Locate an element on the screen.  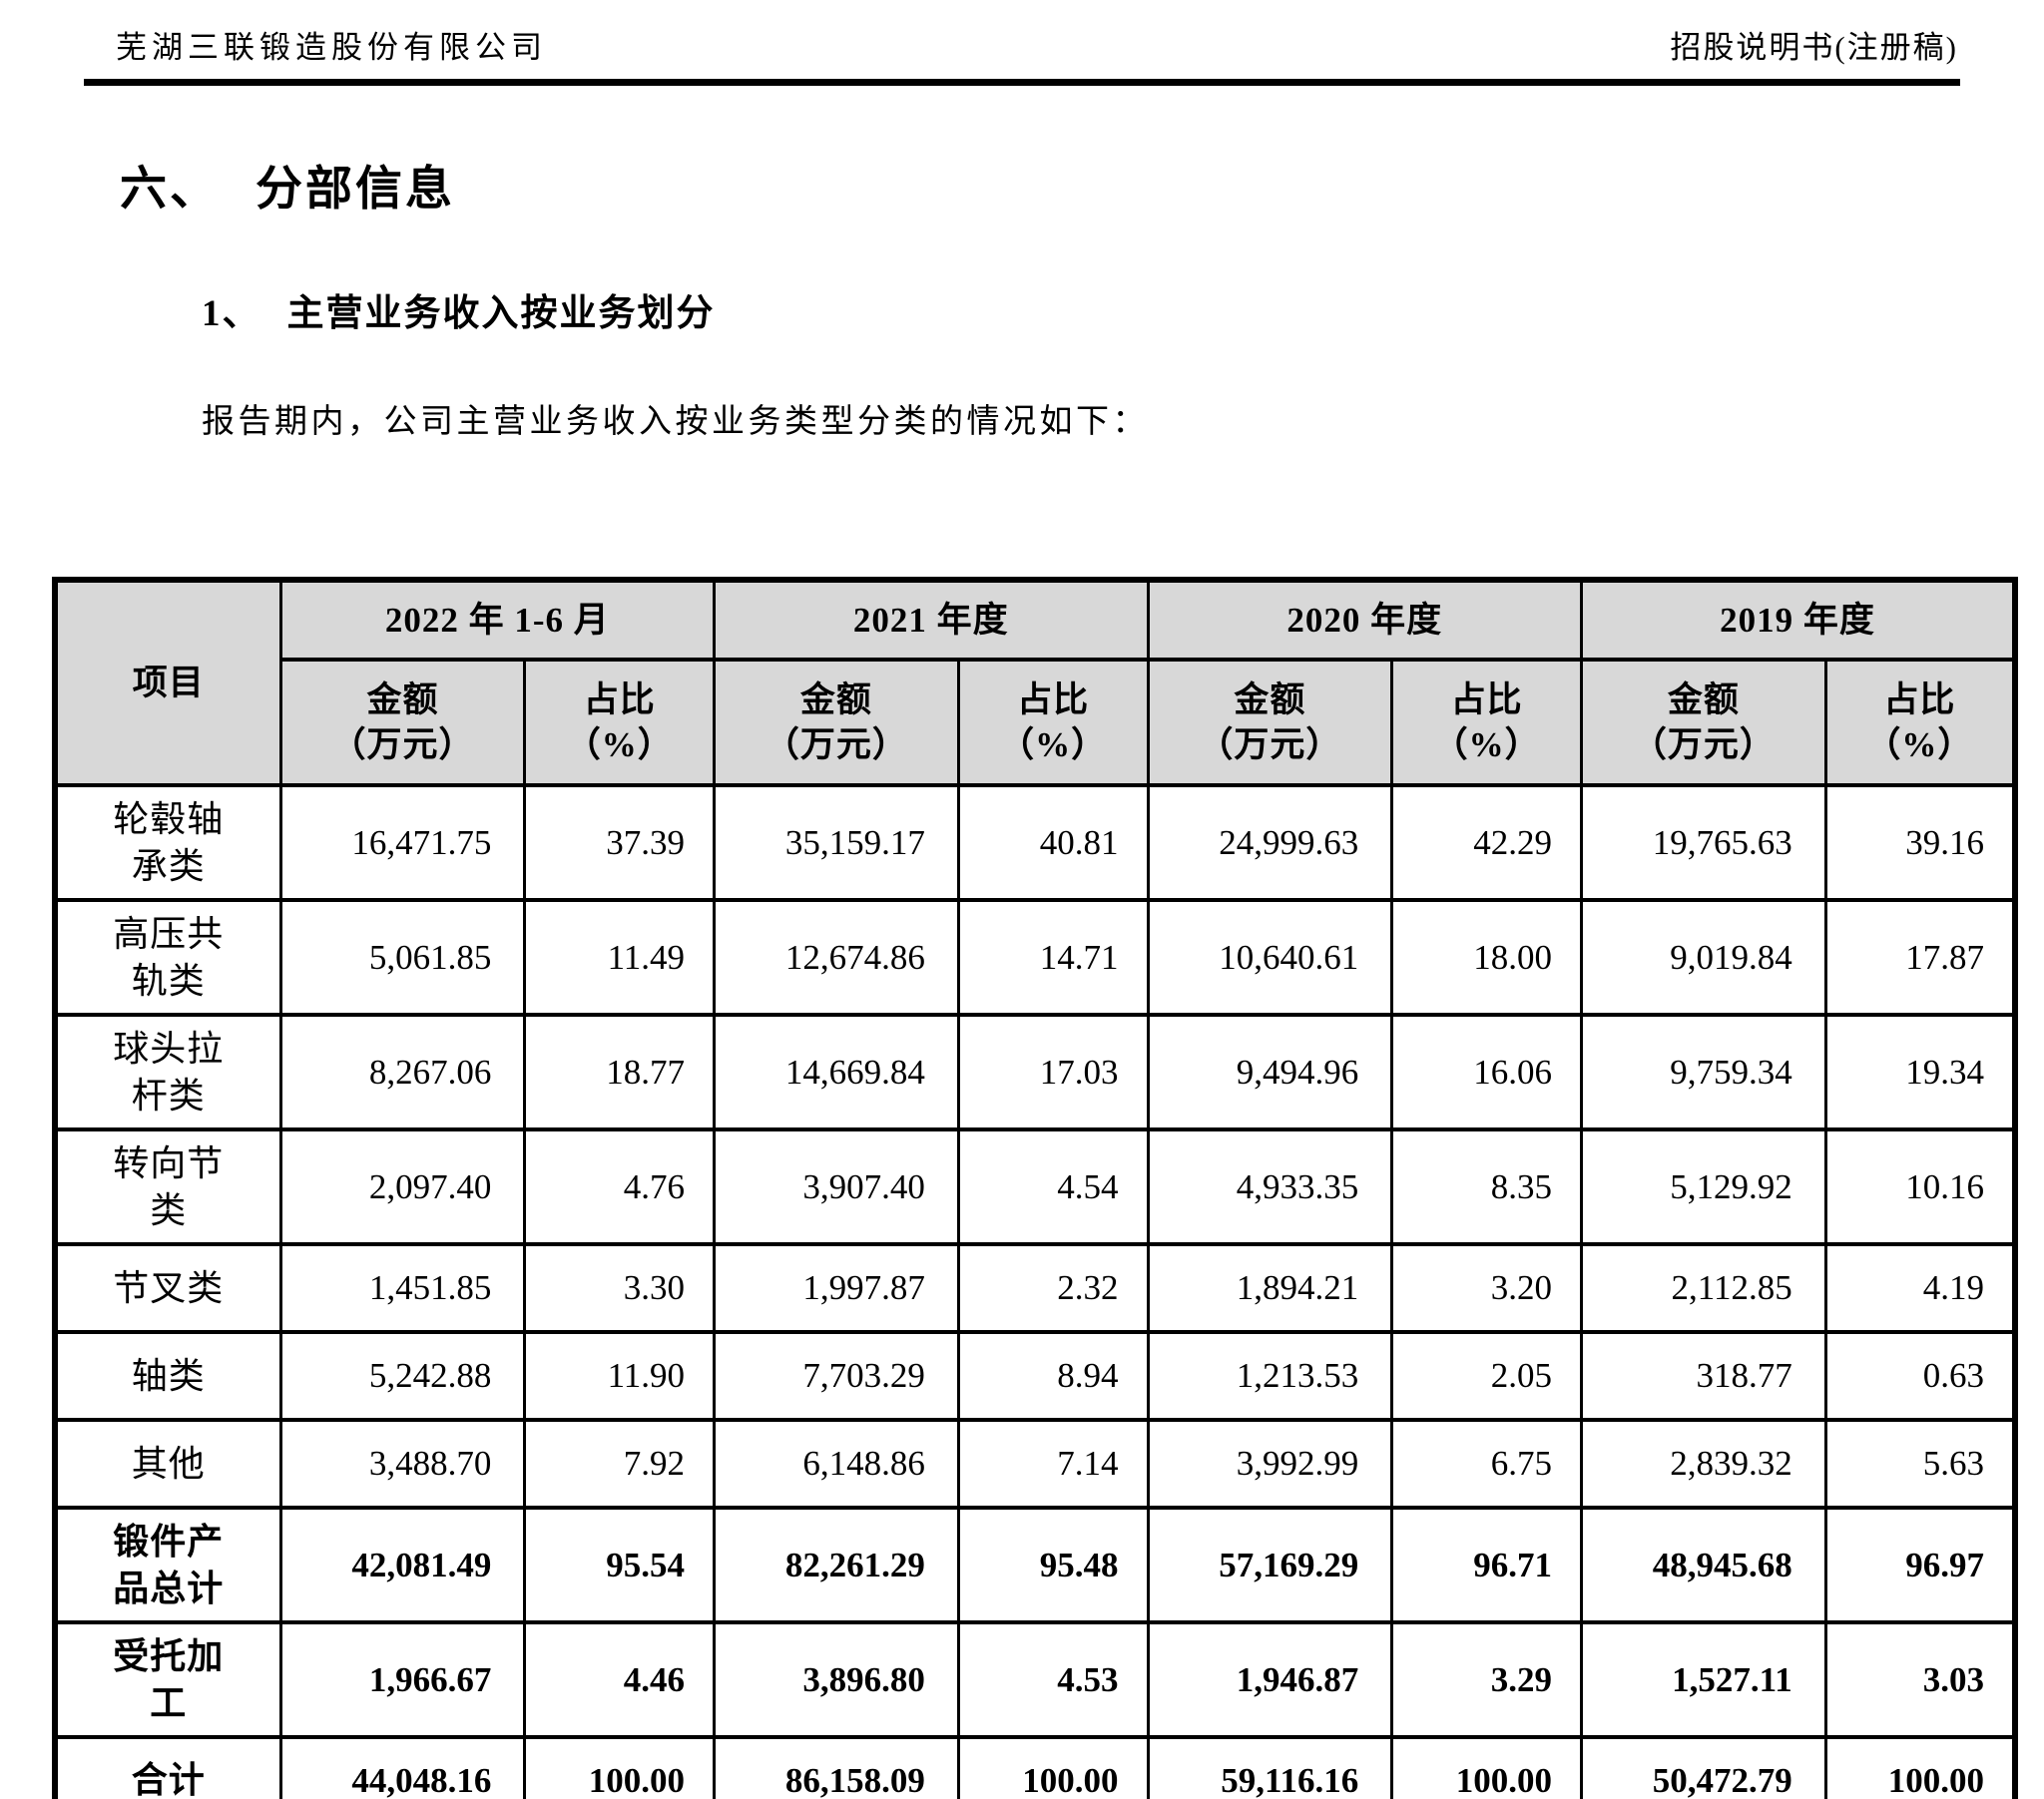
section-title: 六、 分部信息 is located at coordinates (1082, 184).